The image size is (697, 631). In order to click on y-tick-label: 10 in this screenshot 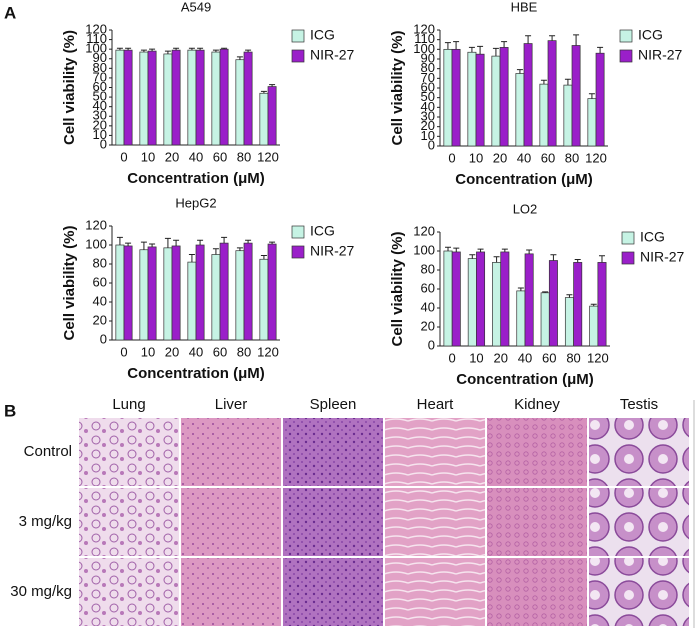, I will do `click(428, 135)`.